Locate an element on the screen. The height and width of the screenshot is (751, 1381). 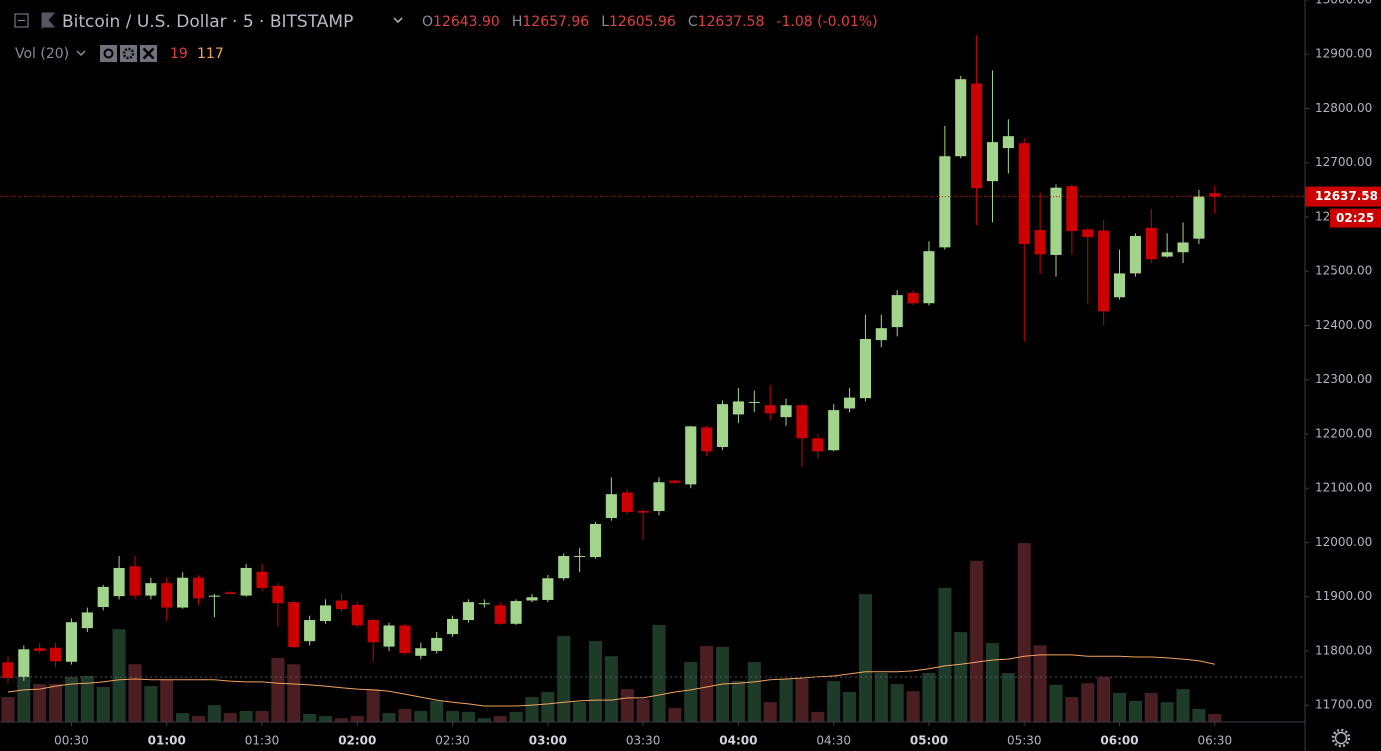
settings-icon is located at coordinates (128, 53).